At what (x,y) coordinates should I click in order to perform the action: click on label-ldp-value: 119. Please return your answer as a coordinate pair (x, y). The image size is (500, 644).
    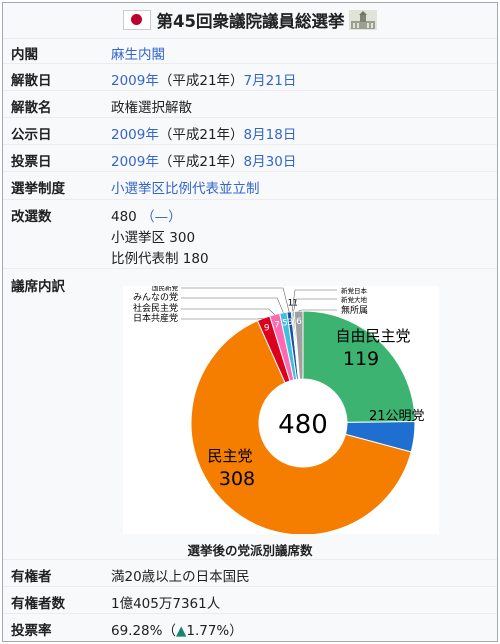
    Looking at the image, I should click on (361, 359).